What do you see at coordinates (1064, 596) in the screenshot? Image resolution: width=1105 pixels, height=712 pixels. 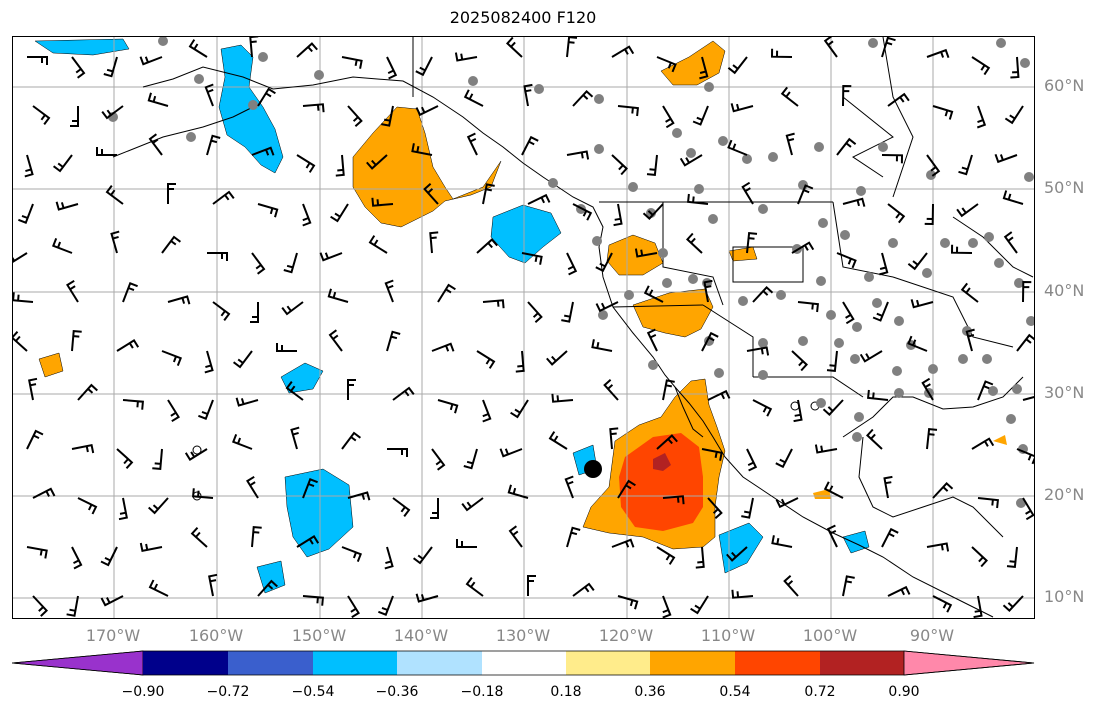 I see `lat-label-10n: 10°N` at bounding box center [1064, 596].